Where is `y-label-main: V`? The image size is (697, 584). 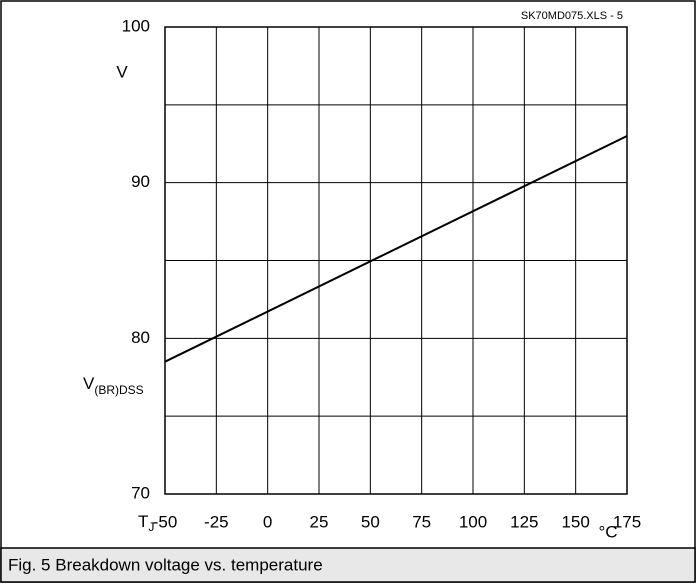 y-label-main: V is located at coordinates (89, 383).